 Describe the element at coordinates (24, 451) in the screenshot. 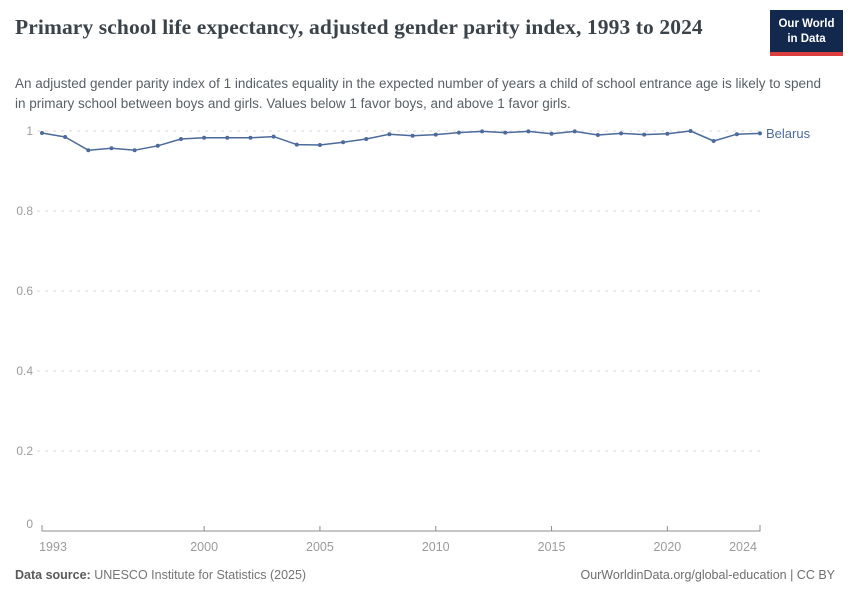

I see `y-tick-label: 0.2` at that location.